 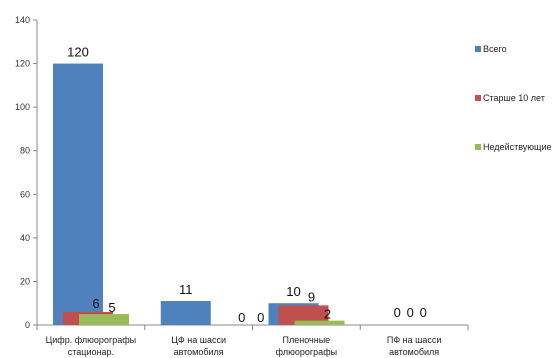 What do you see at coordinates (22, 20) in the screenshot?
I see `y-tick-label: 140` at bounding box center [22, 20].